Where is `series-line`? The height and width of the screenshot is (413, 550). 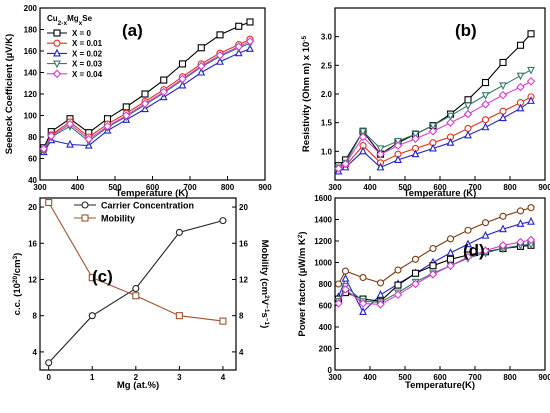 series-line is located at coordinates (435, 100).